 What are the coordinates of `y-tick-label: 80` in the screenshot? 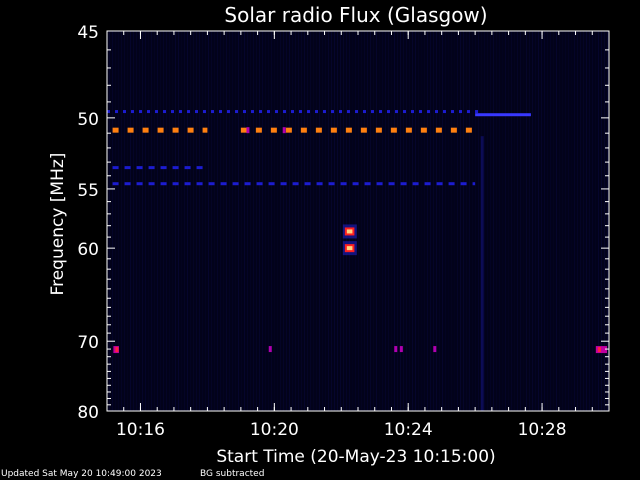 It's located at (88, 413).